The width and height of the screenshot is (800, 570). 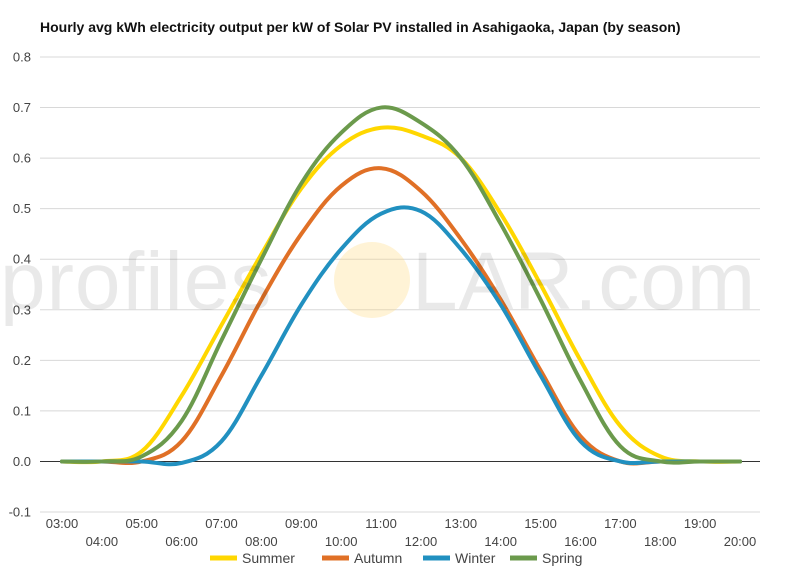 I want to click on legend-label-spring: Spring, so click(x=562, y=558).